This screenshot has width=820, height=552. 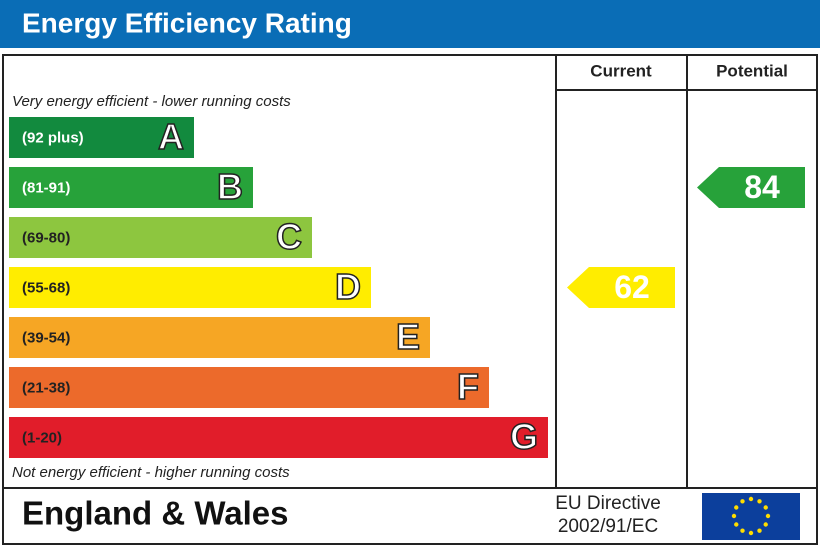 What do you see at coordinates (608, 503) in the screenshot?
I see `directive: EU Directive` at bounding box center [608, 503].